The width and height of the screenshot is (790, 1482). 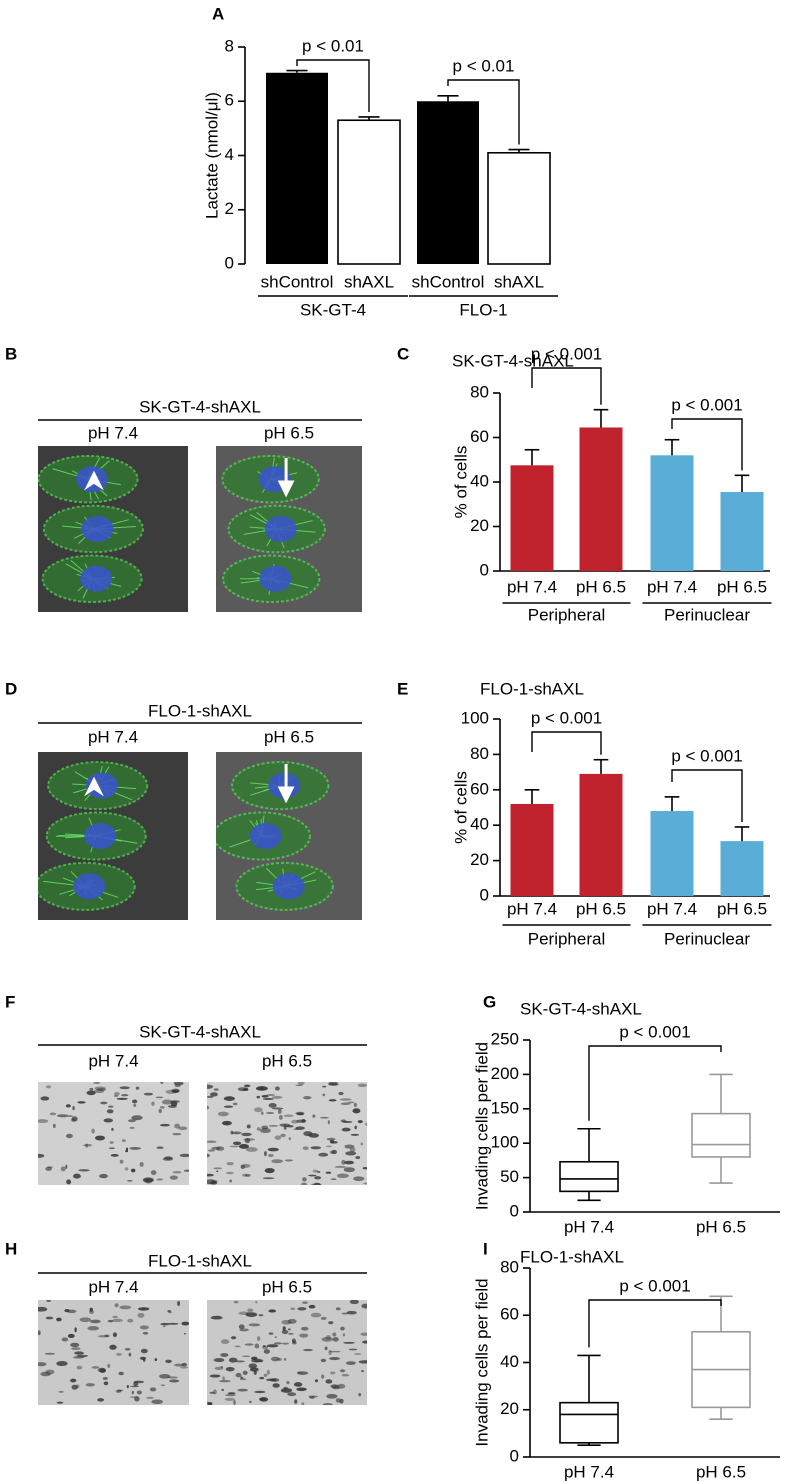 I want to click on y-tick-label: 150, so click(x=505, y=1107).